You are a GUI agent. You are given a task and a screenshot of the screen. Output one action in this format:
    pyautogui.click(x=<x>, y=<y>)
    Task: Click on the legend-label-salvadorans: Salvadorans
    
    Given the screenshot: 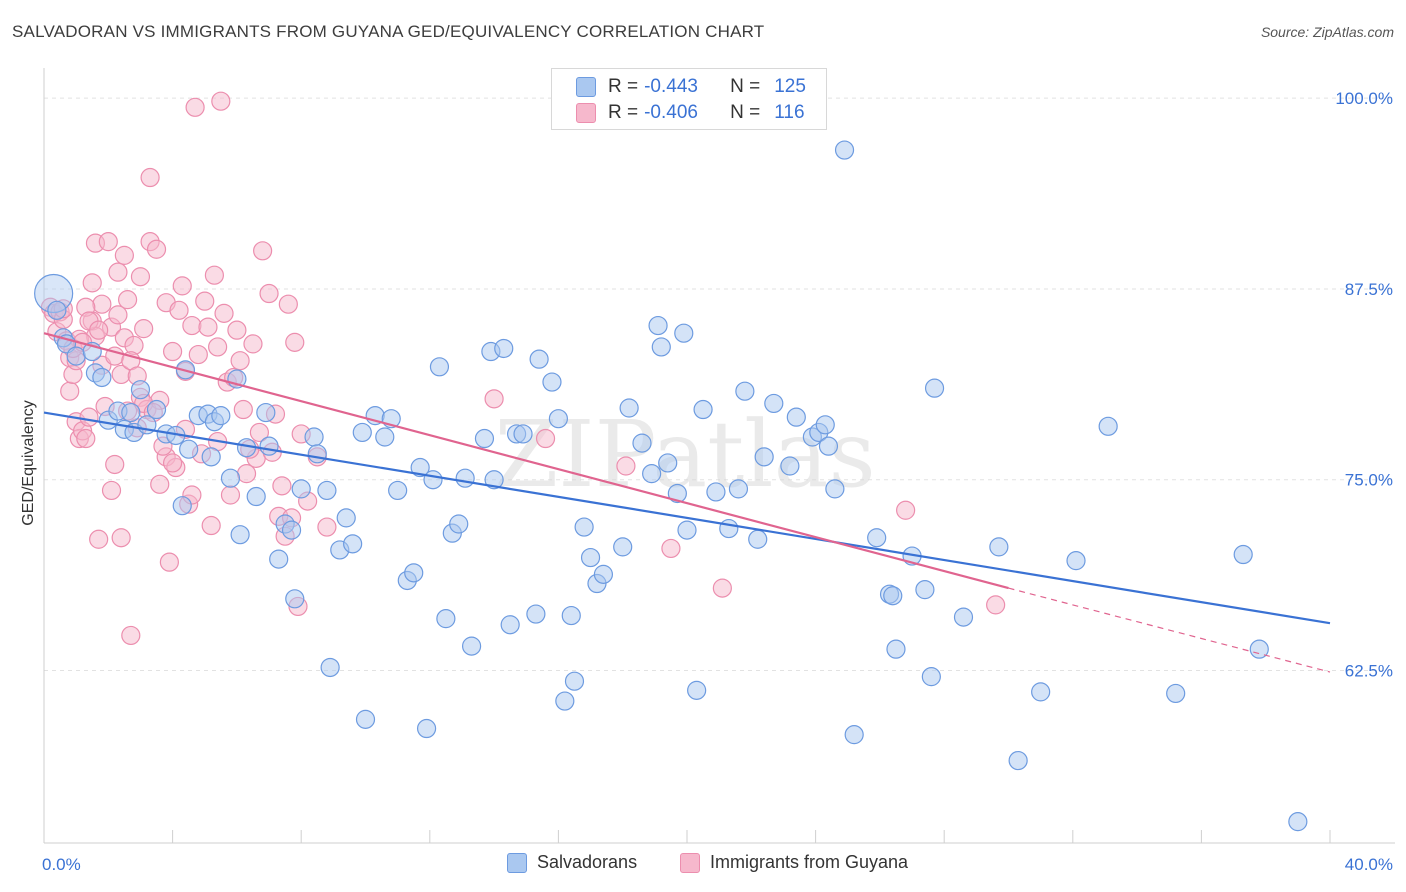 What is the action you would take?
    pyautogui.click(x=587, y=862)
    